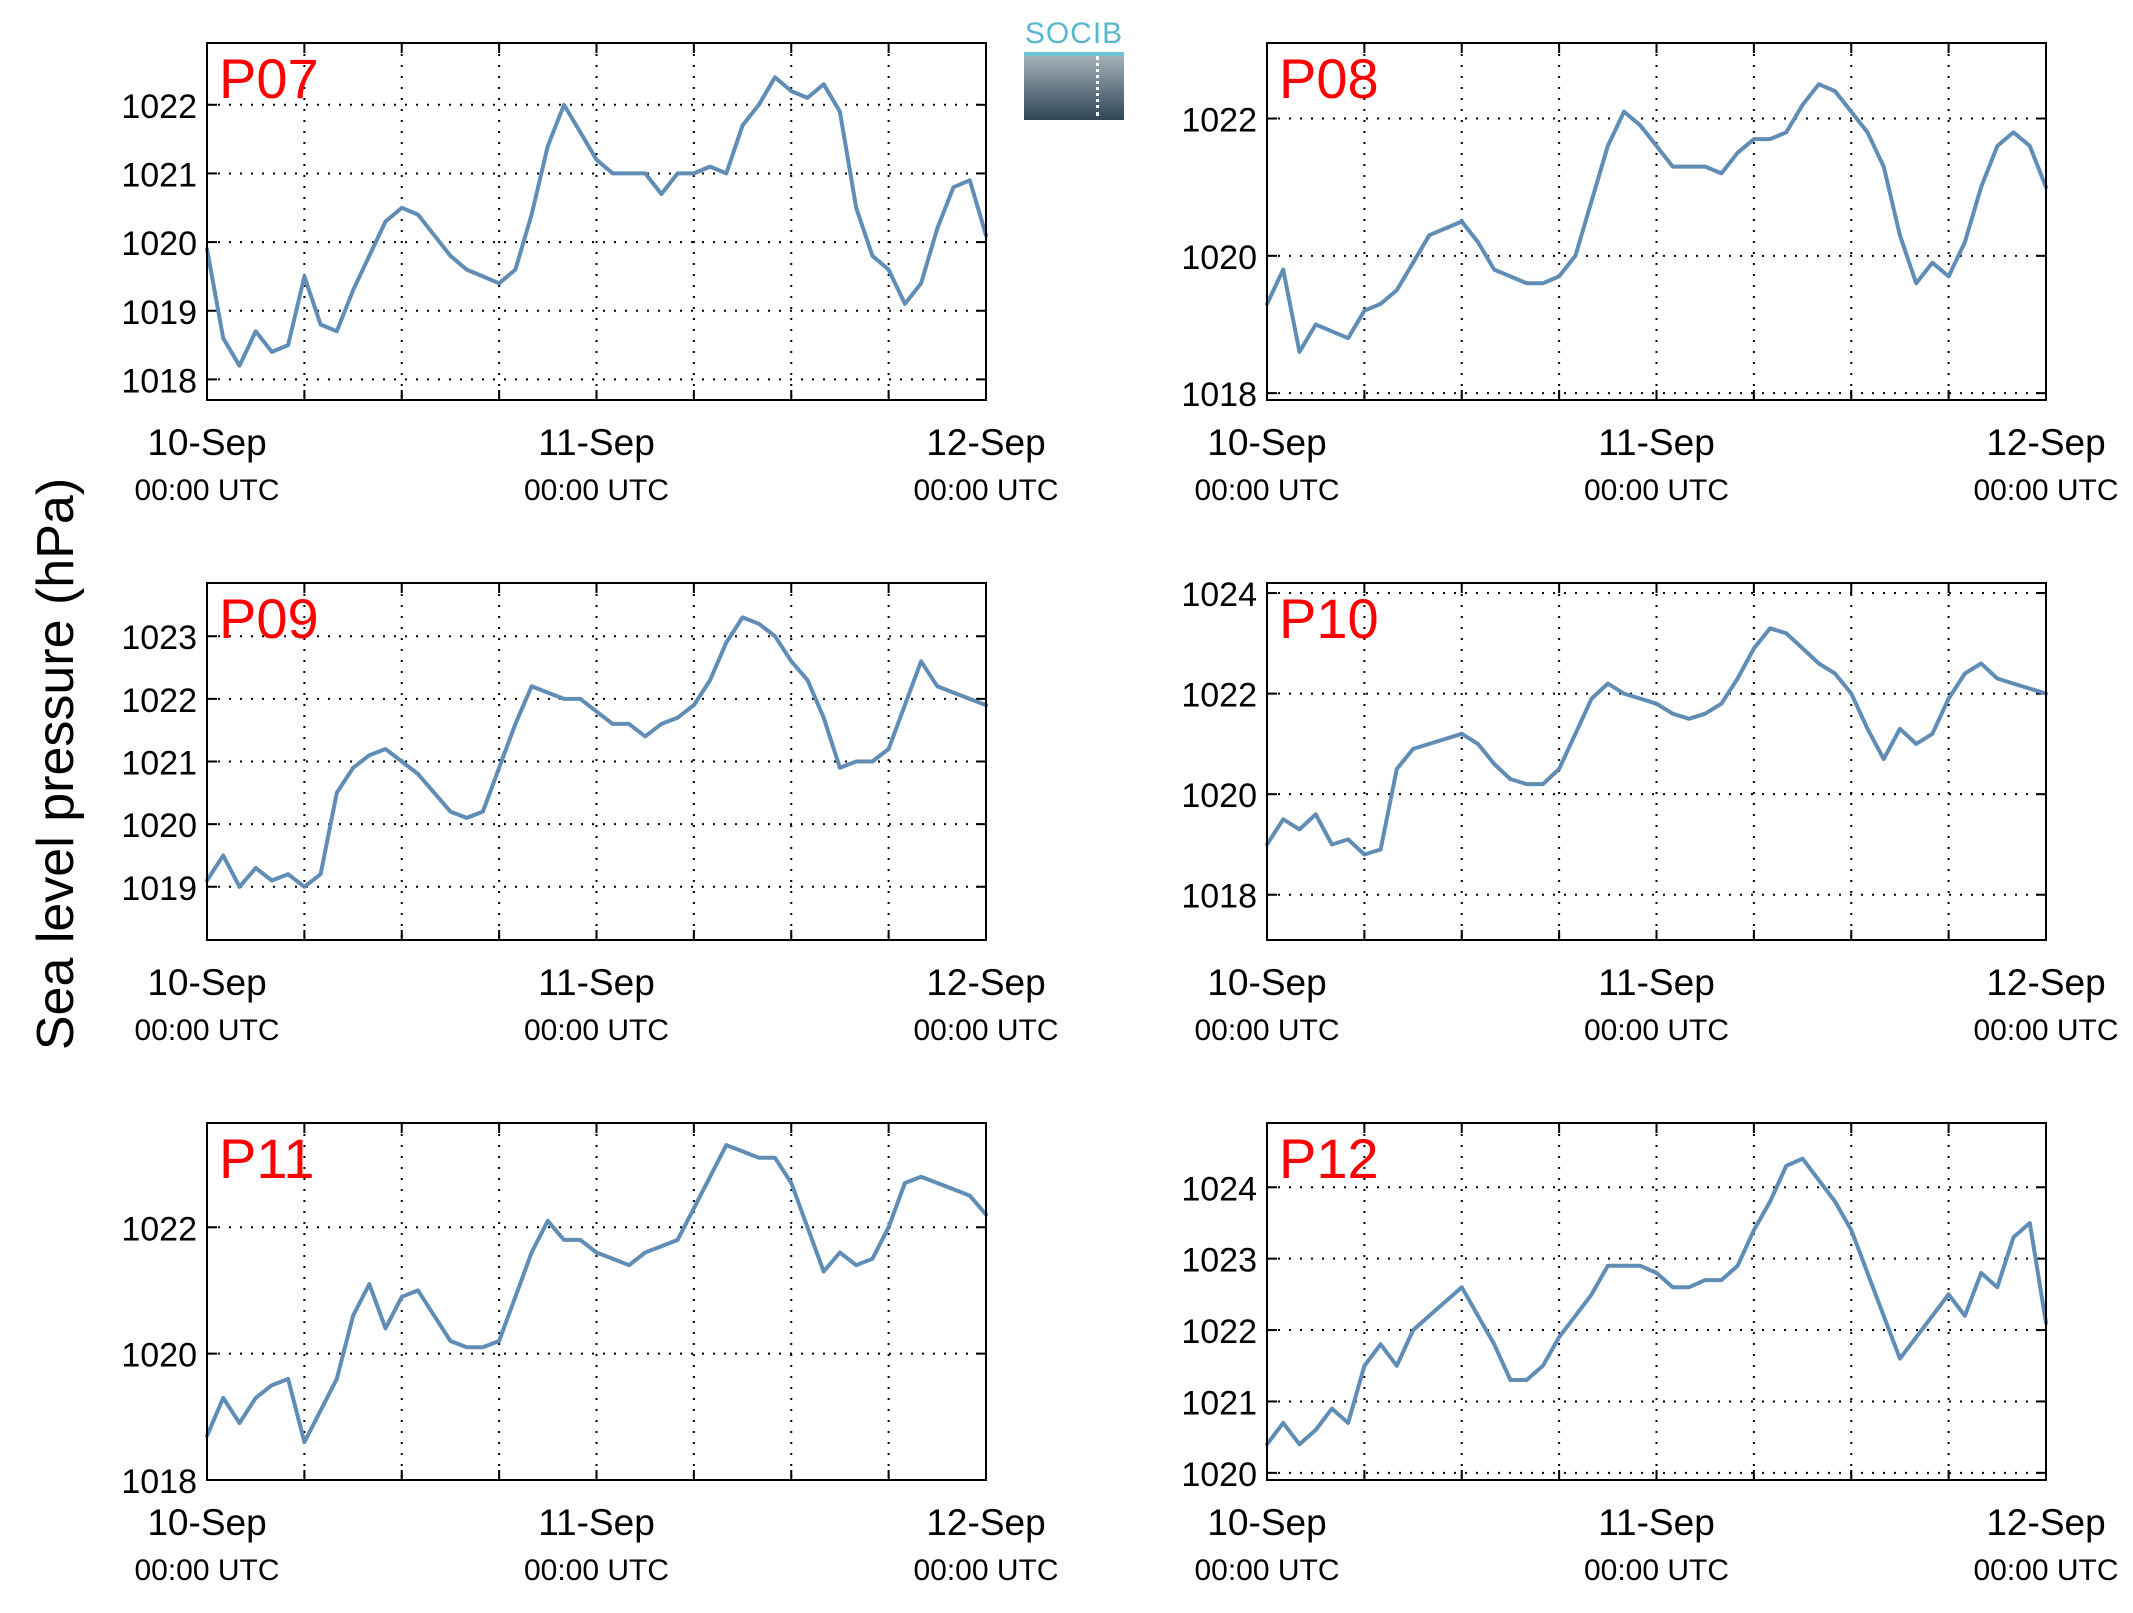 The width and height of the screenshot is (2133, 1613). I want to click on series-line-p11, so click(596, 1294).